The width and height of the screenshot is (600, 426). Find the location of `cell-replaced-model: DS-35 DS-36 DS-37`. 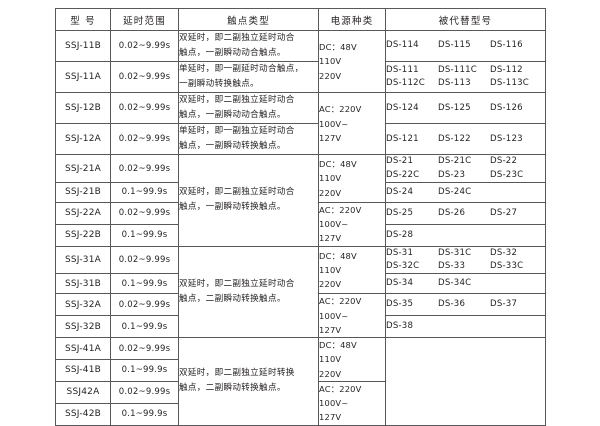

cell-replaced-model: DS-35 DS-36 DS-37 is located at coordinates (465, 305).